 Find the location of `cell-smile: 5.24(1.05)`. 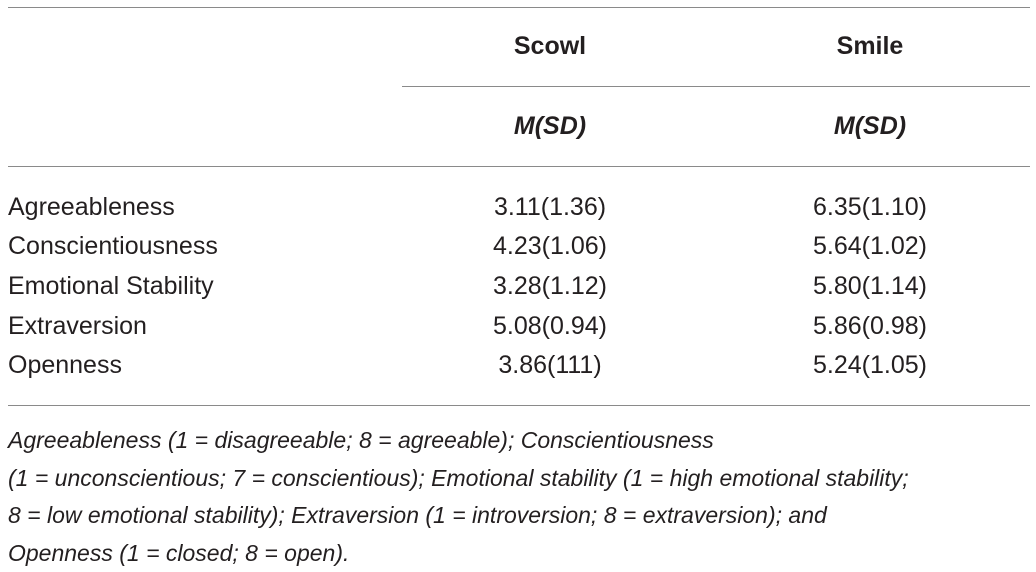

cell-smile: 5.24(1.05) is located at coordinates (870, 365).